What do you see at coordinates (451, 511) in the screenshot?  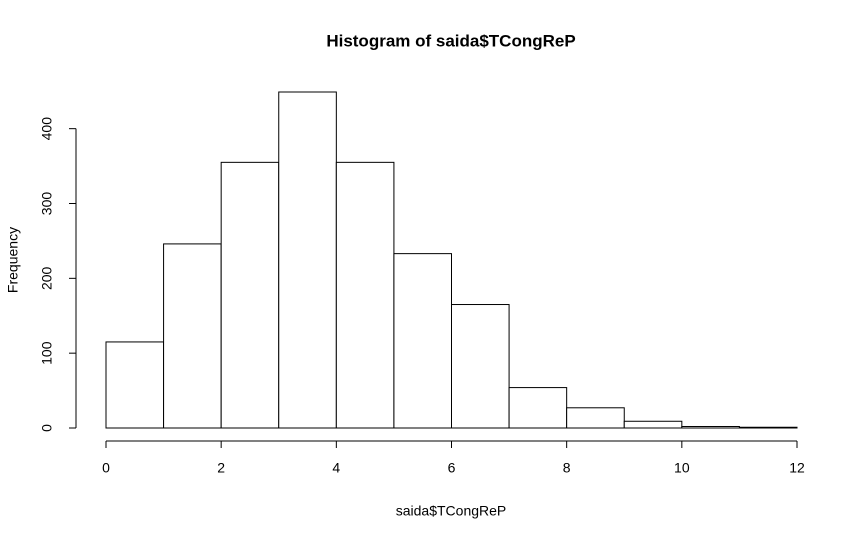 I see `x-axis-label: saida$TCongReP` at bounding box center [451, 511].